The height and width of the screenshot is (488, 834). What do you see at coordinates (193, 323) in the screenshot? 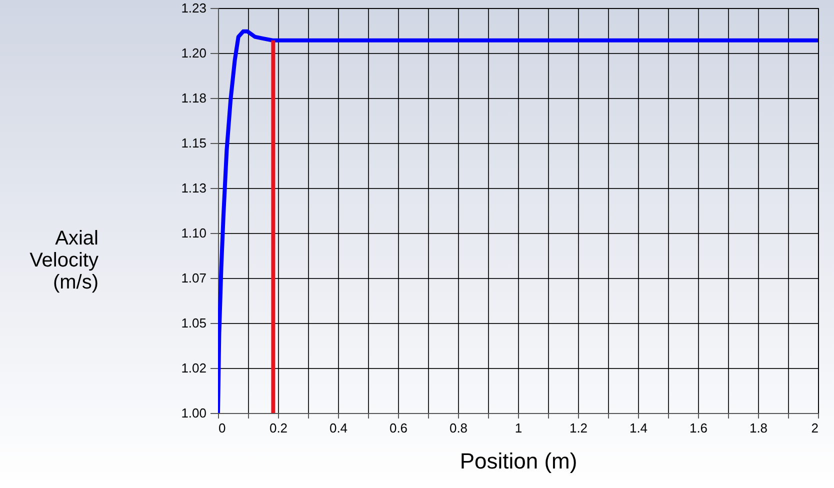
I see `y-tick-label: 1.05` at bounding box center [193, 323].